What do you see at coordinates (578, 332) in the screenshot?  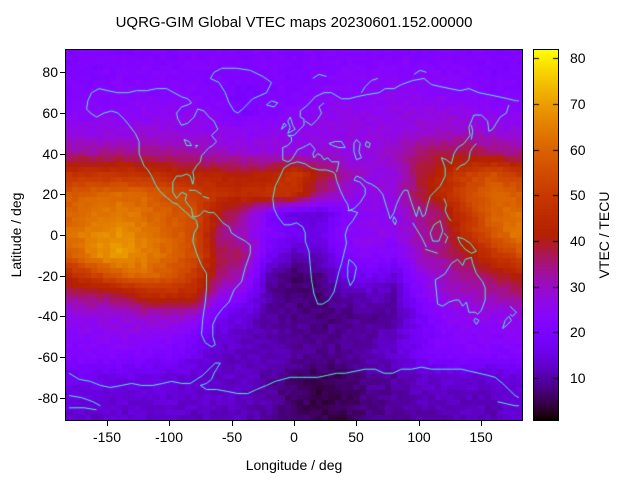 I see `colorbar-tick-label: 20` at bounding box center [578, 332].